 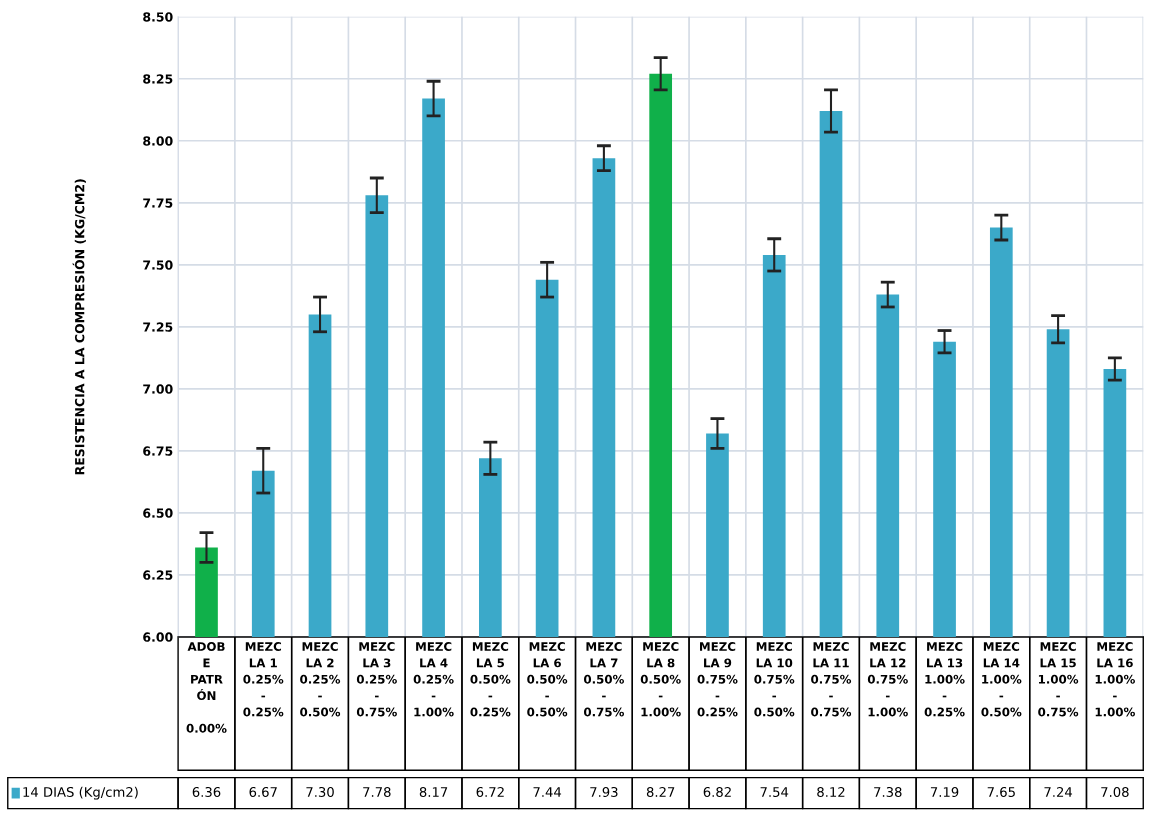 I want to click on x-tick-label: MEZC LA 4 0.25% - 1.00%, so click(x=433, y=679).